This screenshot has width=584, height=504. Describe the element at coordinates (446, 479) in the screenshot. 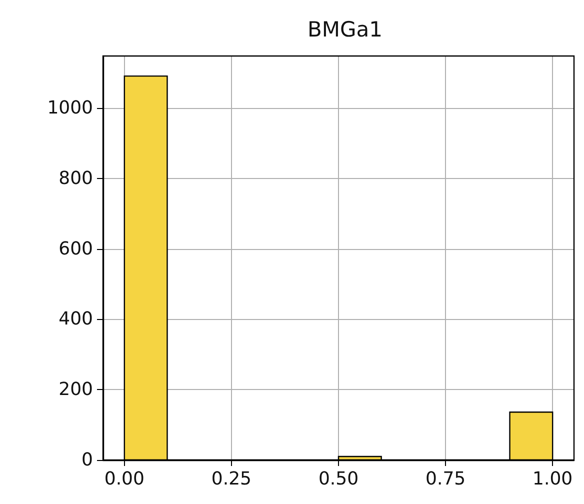

I see `x-tick-label: 0.75` at that location.